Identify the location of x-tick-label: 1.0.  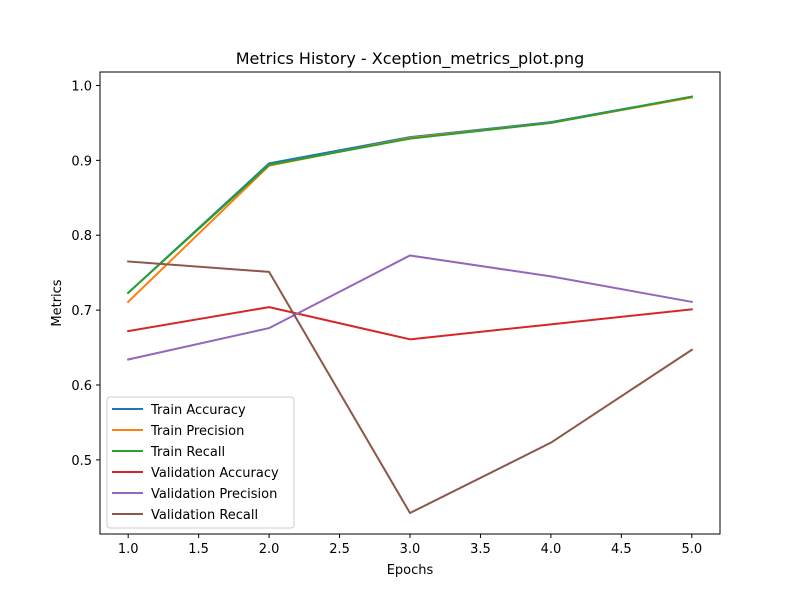
(128, 549).